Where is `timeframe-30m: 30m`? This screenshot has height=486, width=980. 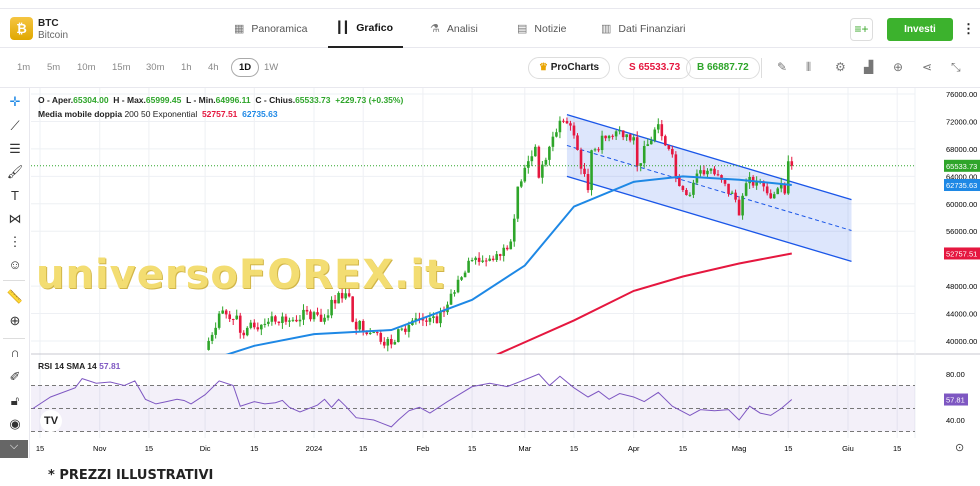
timeframe-30m: 30m is located at coordinates (155, 67).